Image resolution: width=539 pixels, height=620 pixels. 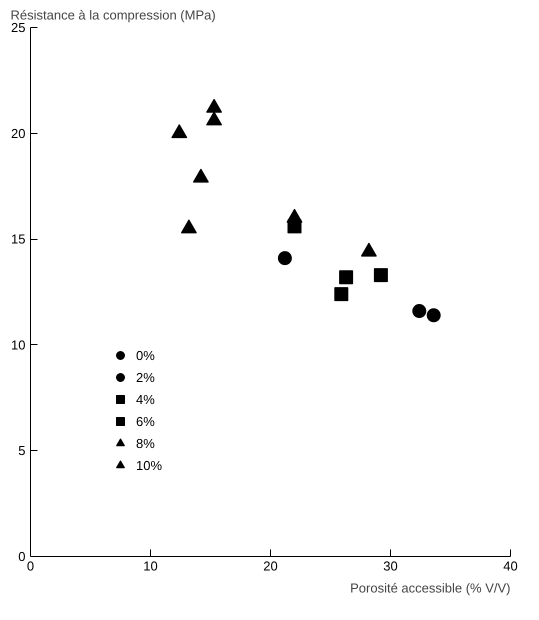 What do you see at coordinates (150, 566) in the screenshot?
I see `x-tick-label: 10` at bounding box center [150, 566].